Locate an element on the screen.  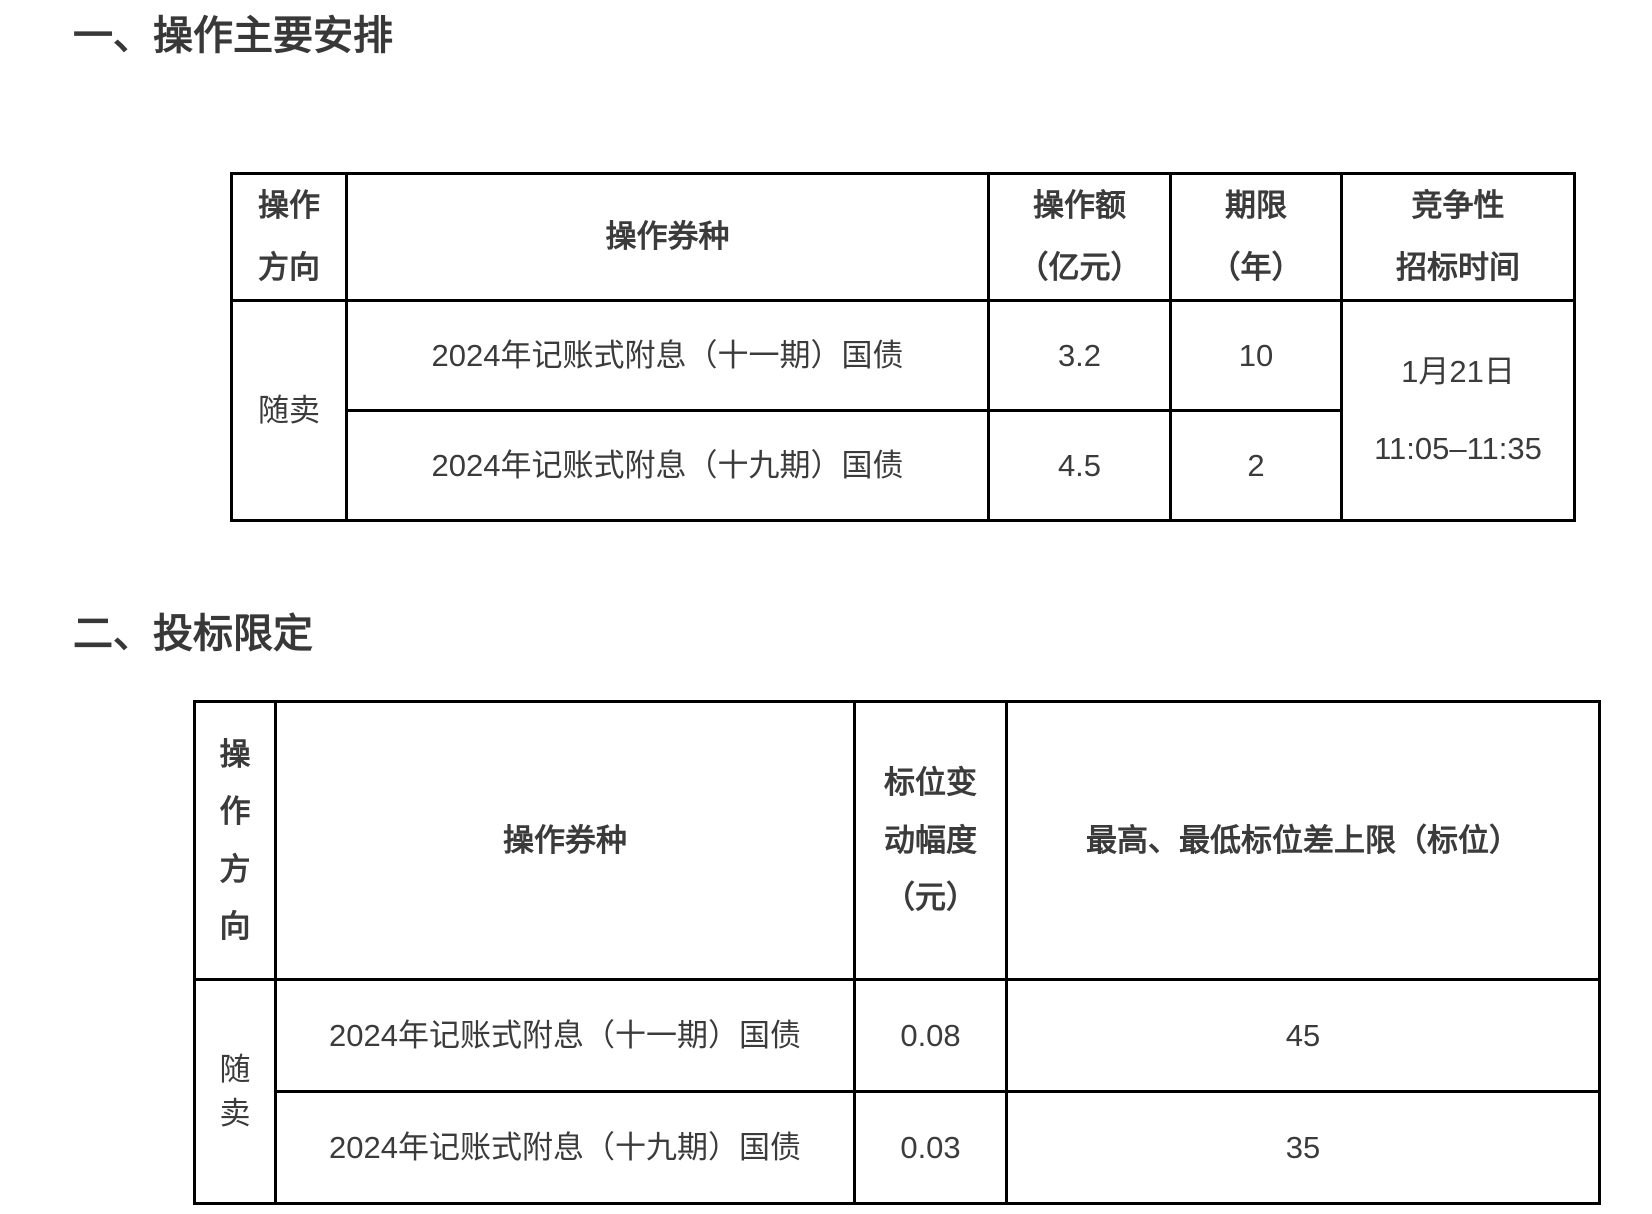
table-row: 2024年记账式附息（十九期）国债 4.5 2 is located at coordinates (903, 465).